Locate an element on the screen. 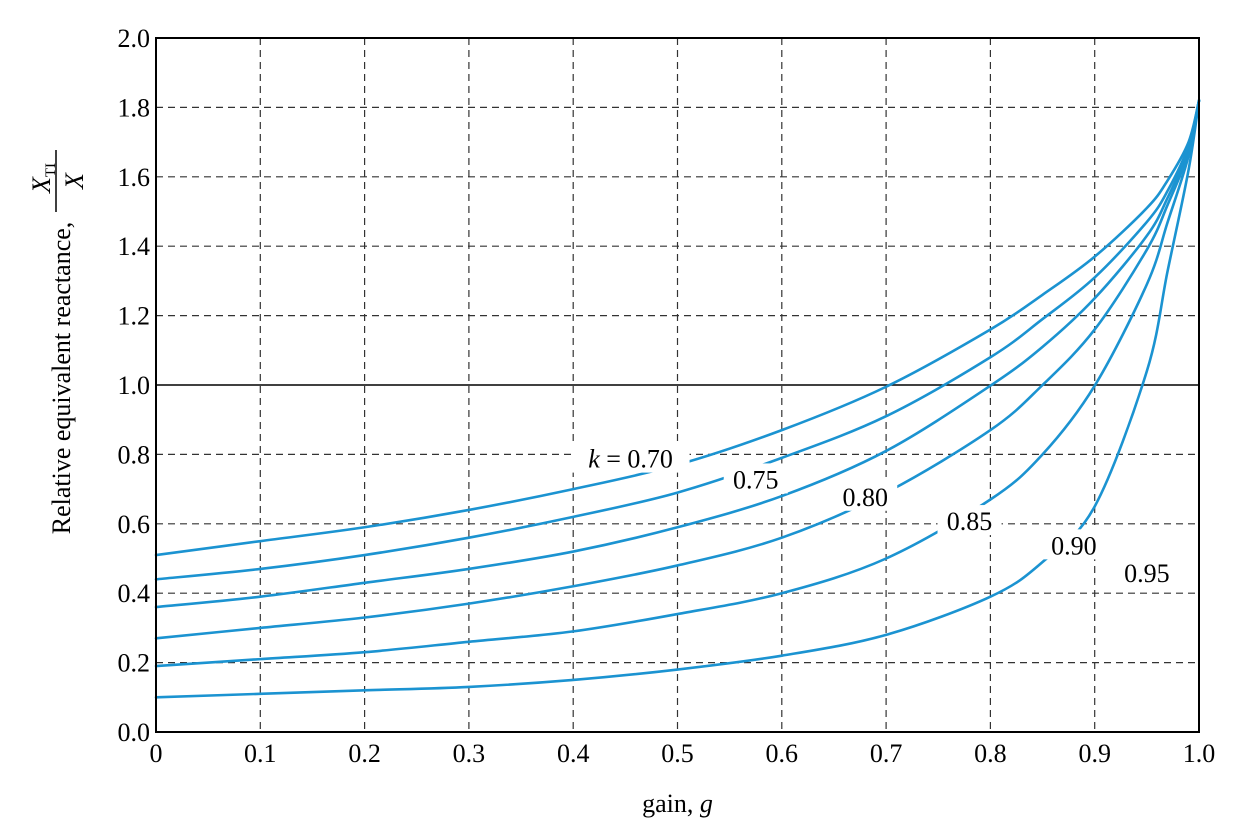 The width and height of the screenshot is (1245, 833). x-tick-label-8: 0.8 is located at coordinates (990, 753).